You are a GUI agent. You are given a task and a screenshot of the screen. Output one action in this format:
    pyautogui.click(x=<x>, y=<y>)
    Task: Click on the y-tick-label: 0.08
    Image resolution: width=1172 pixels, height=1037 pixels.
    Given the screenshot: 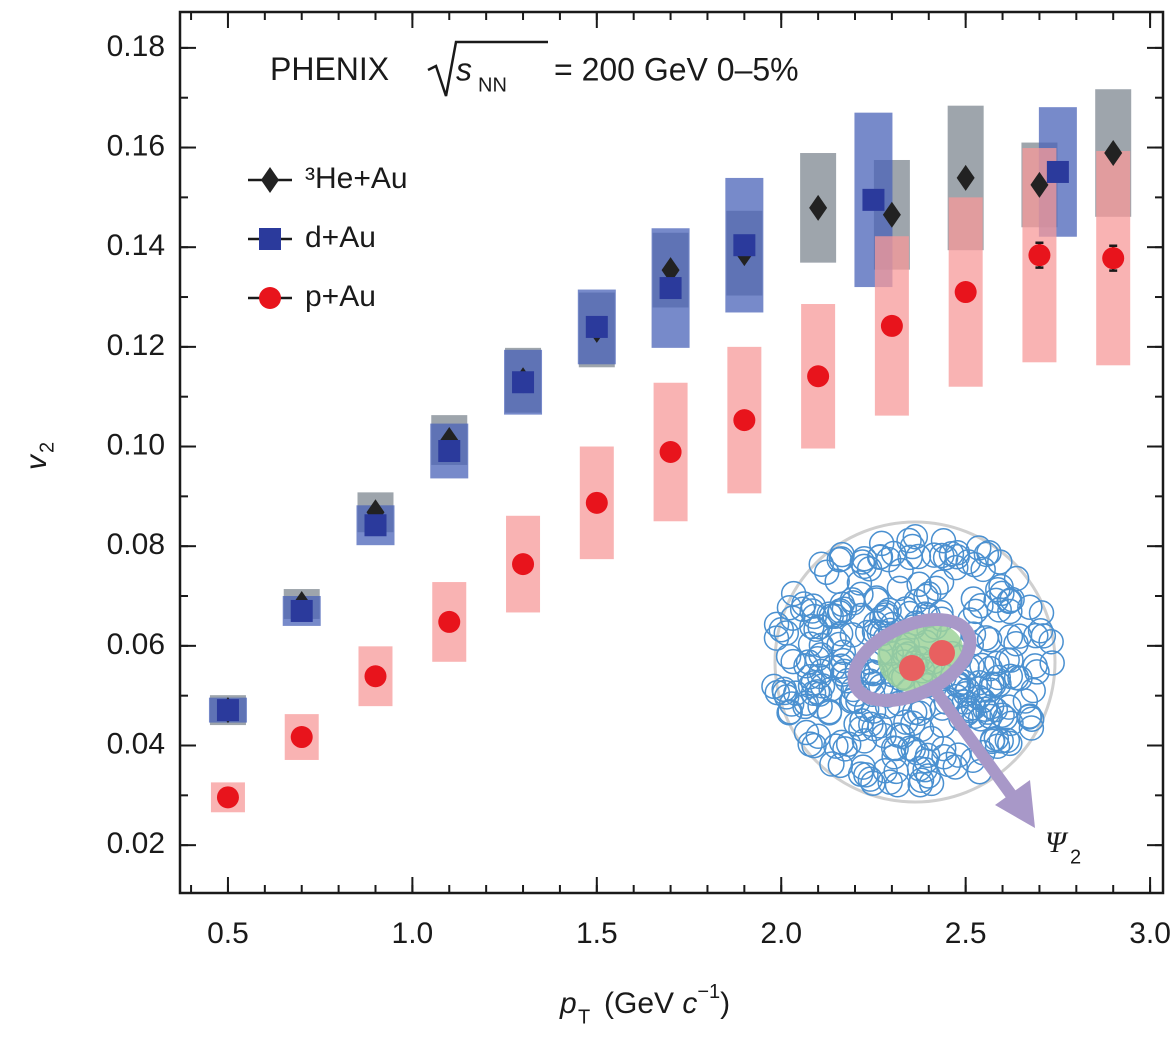 What is the action you would take?
    pyautogui.click(x=136, y=544)
    